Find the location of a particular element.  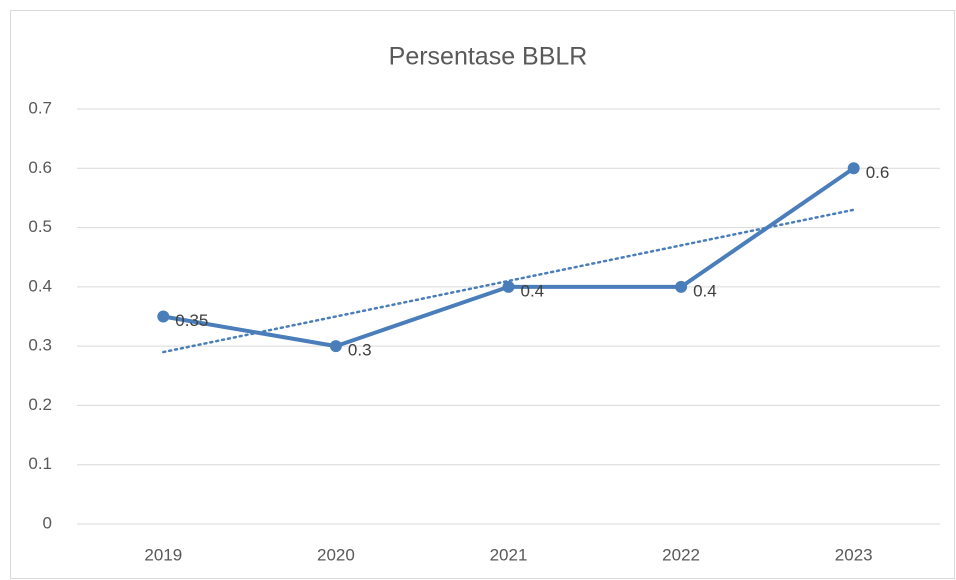

x-tick-label: 2023 is located at coordinates (854, 554).